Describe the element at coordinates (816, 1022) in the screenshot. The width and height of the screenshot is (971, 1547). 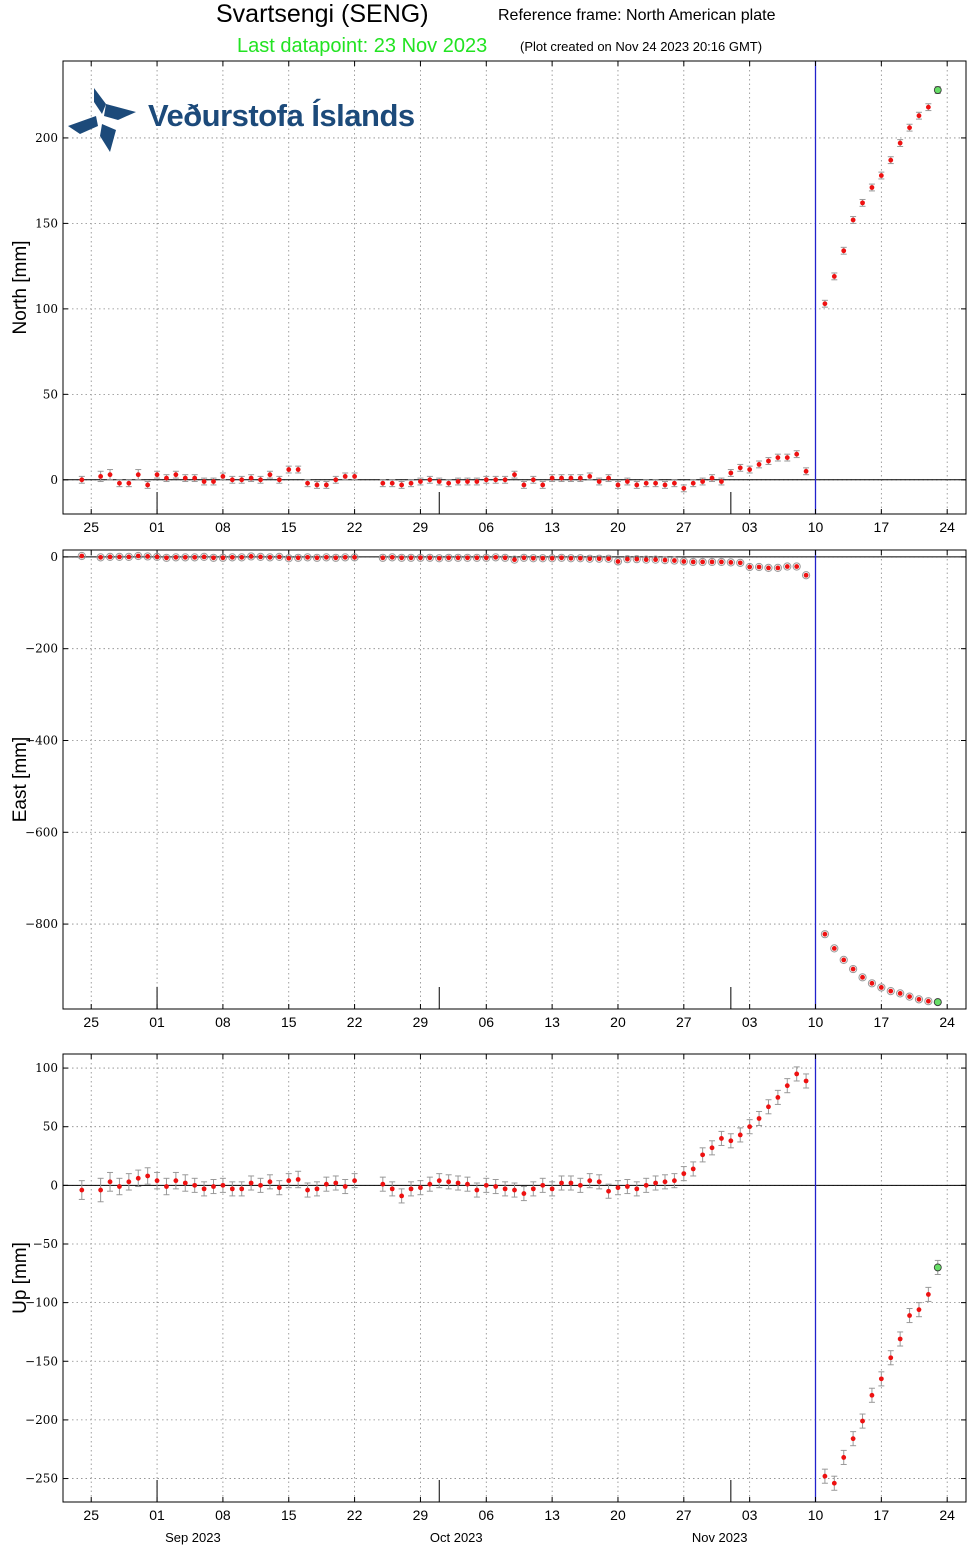
I see `x-tick-label: 10` at that location.